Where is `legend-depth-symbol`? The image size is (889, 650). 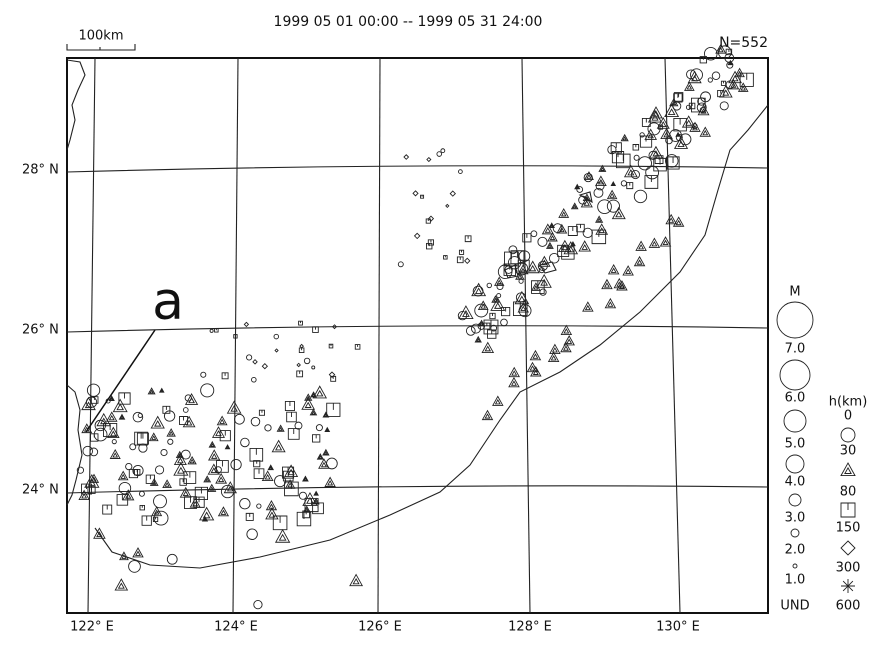 legend-depth-symbol is located at coordinates (848, 510).